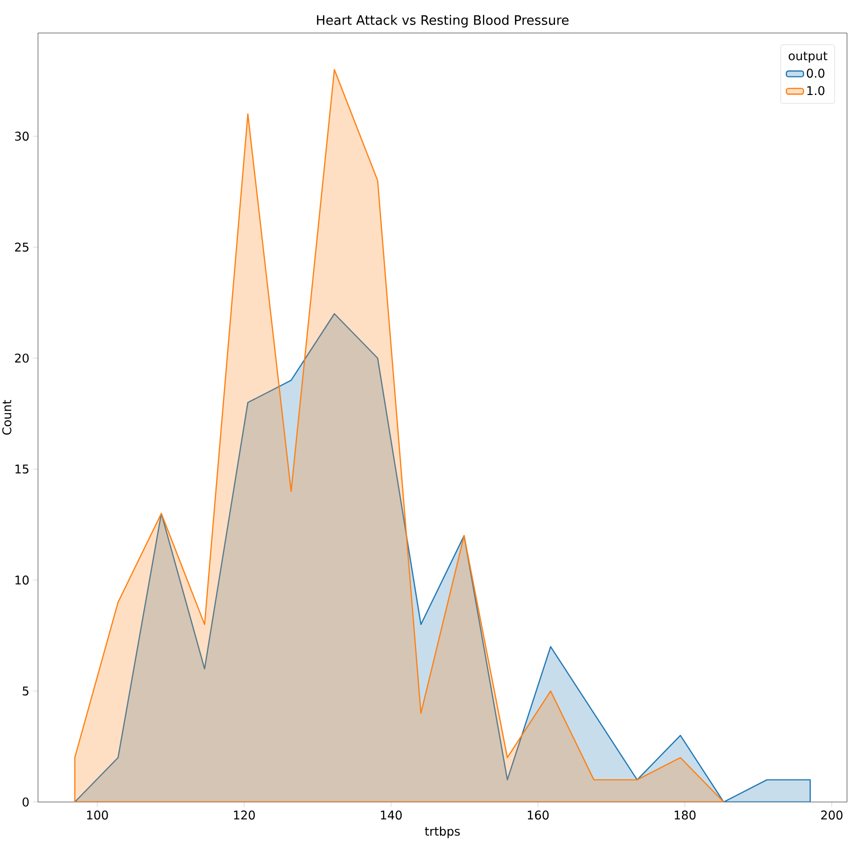 The image size is (848, 854). What do you see at coordinates (538, 815) in the screenshot?
I see `x-tick-label: 160` at bounding box center [538, 815].